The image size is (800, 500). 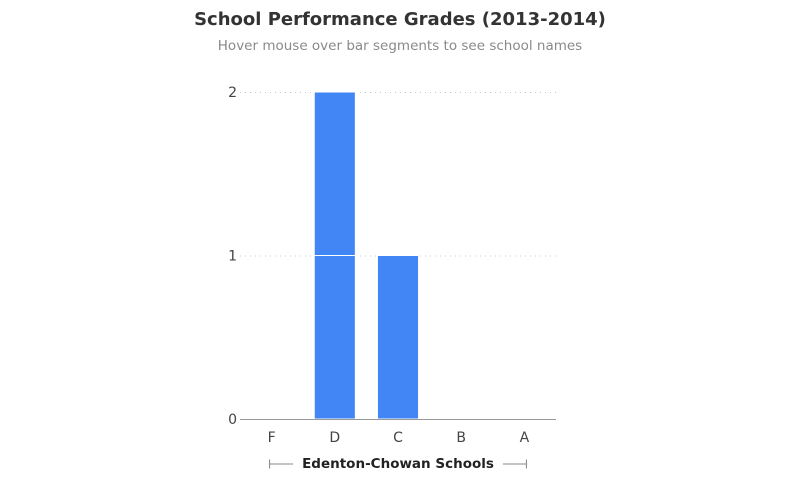 I want to click on gridlines, so click(x=398, y=174).